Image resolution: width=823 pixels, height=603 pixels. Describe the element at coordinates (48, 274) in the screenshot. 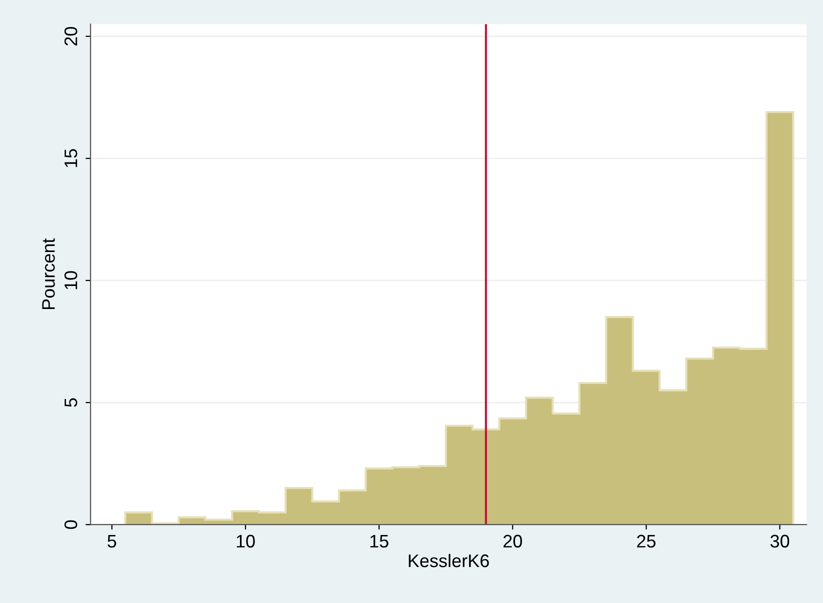

I see `y-axis-title: Pourcent` at that location.